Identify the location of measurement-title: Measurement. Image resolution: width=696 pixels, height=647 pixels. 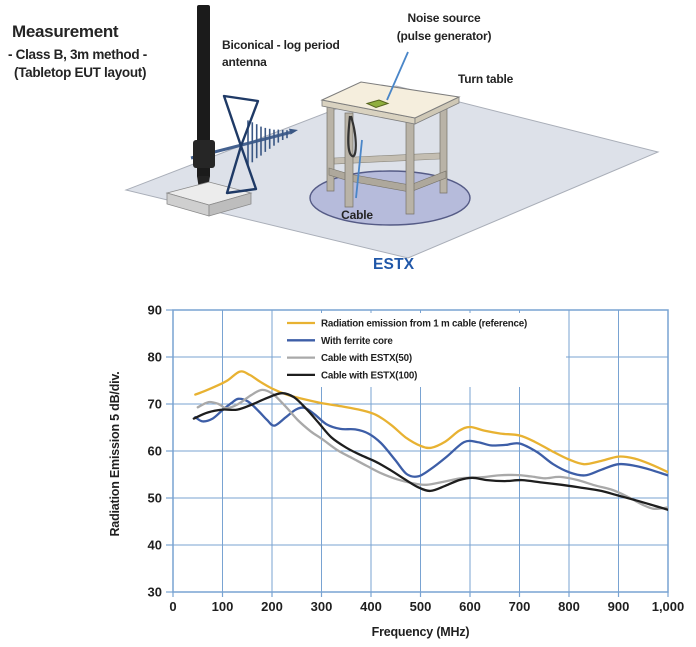
(65, 31).